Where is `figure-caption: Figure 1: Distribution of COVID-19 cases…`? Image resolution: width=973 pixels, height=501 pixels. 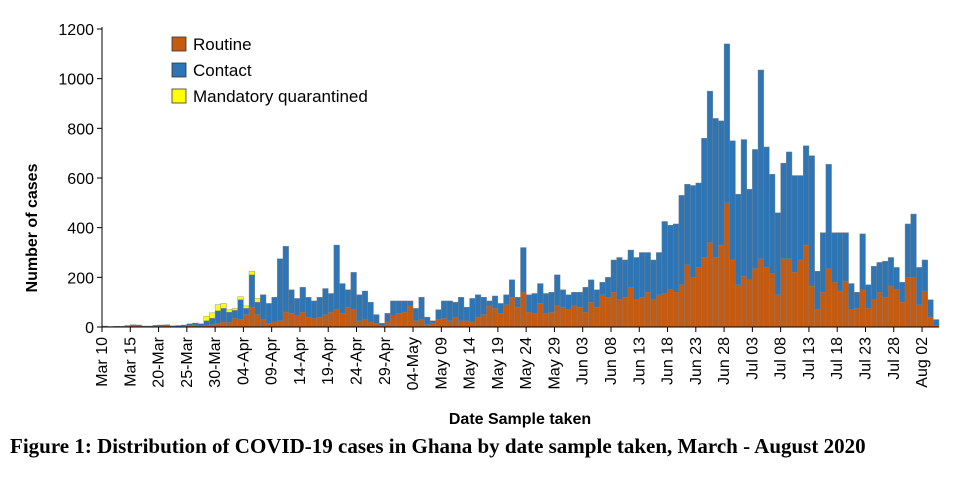 figure-caption: Figure 1: Distribution of COVID-19 cases… is located at coordinates (438, 446).